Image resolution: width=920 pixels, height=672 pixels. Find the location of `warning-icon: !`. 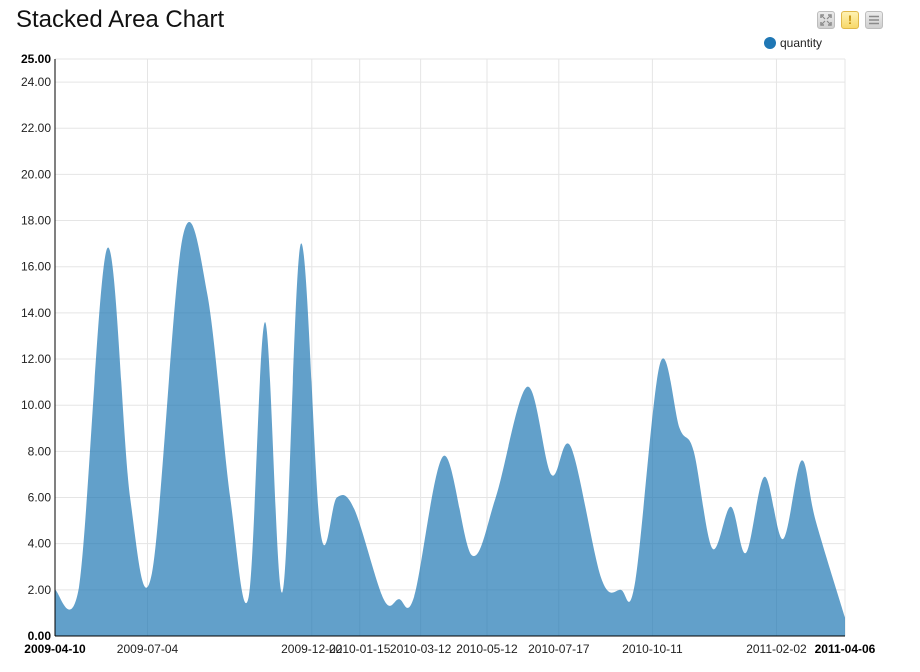

warning-icon: ! is located at coordinates (850, 20).